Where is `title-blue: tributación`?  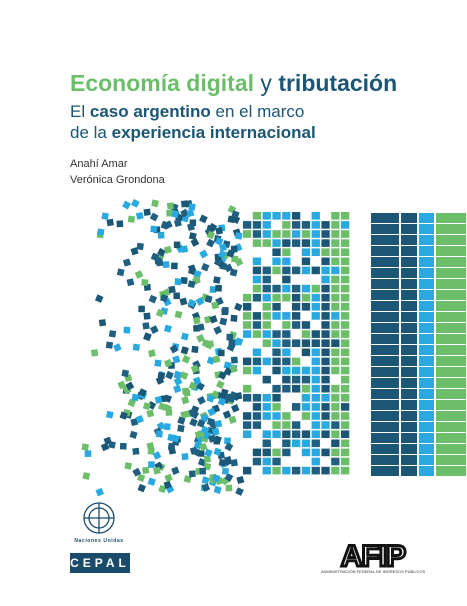
title-blue: tributación is located at coordinates (338, 83).